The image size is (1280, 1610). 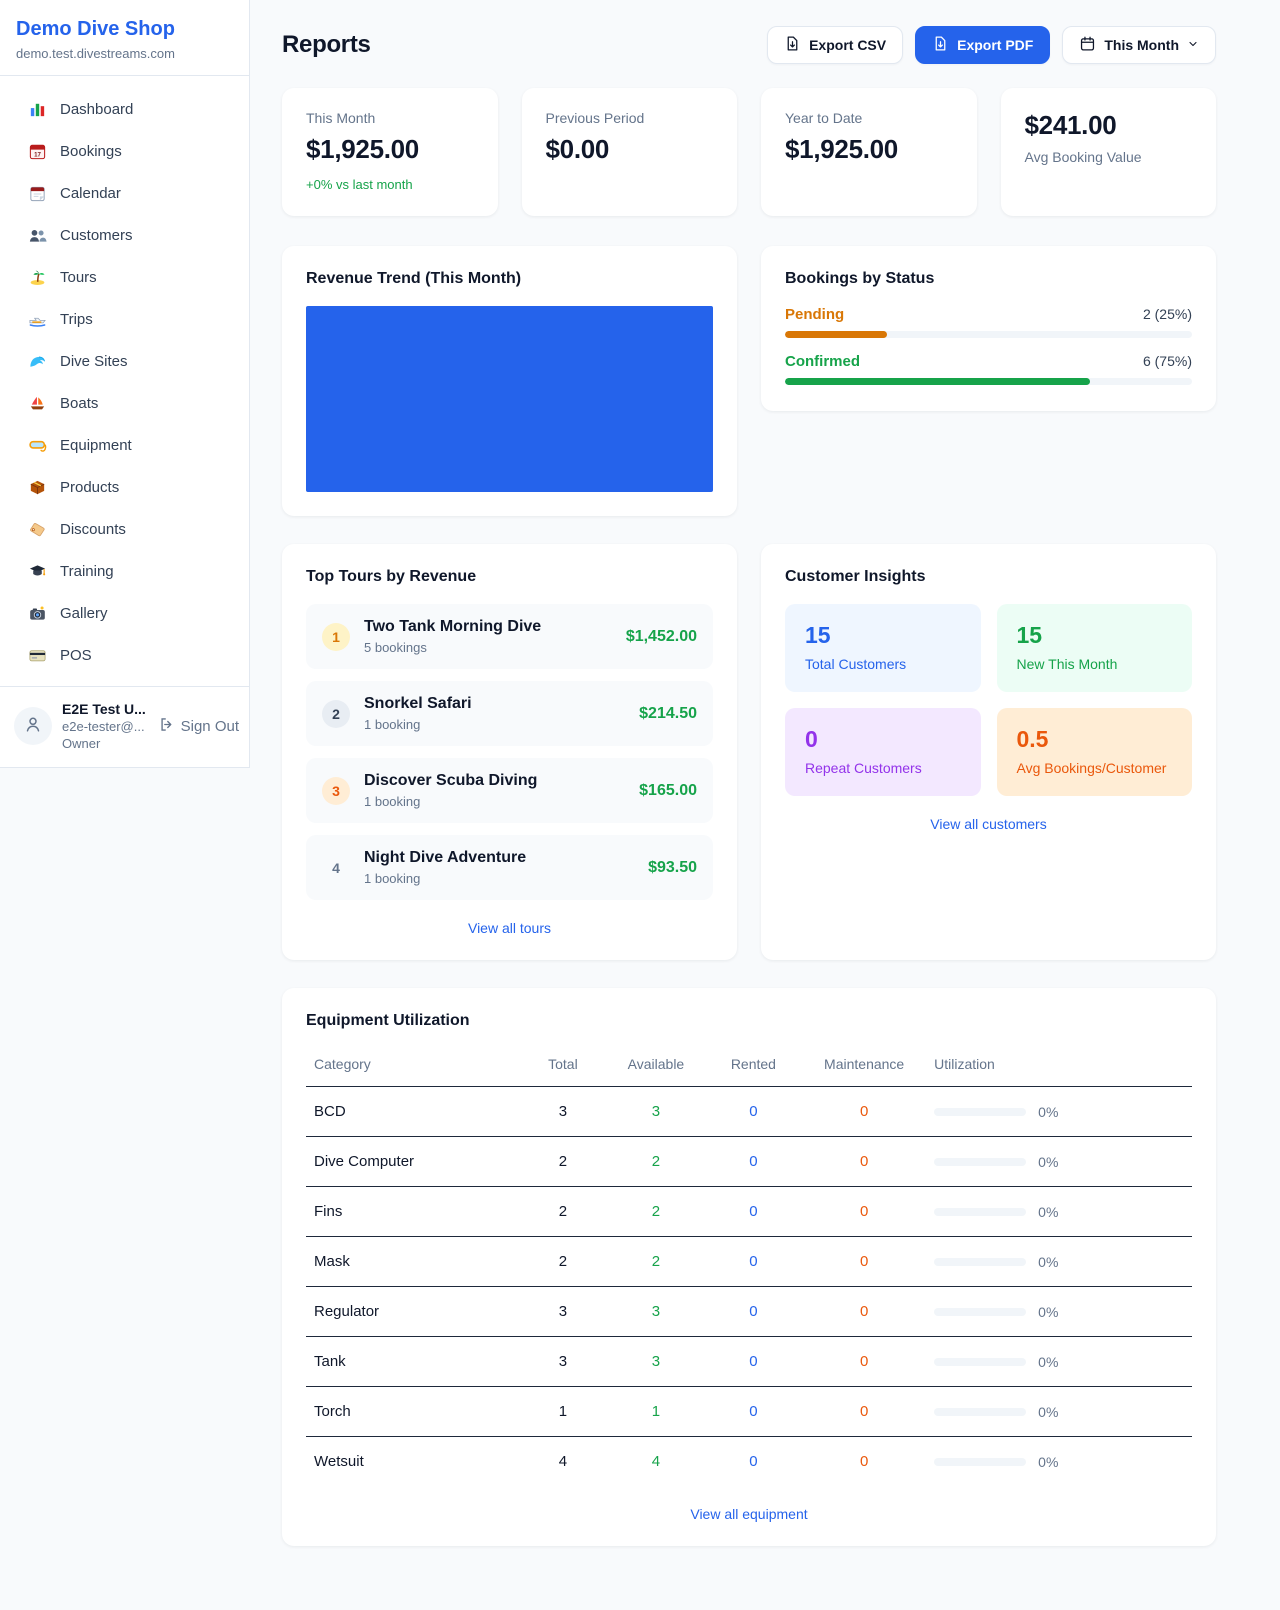 What do you see at coordinates (509, 381) in the screenshot?
I see `revenue-trend-card: Revenue Trend (This Month)` at bounding box center [509, 381].